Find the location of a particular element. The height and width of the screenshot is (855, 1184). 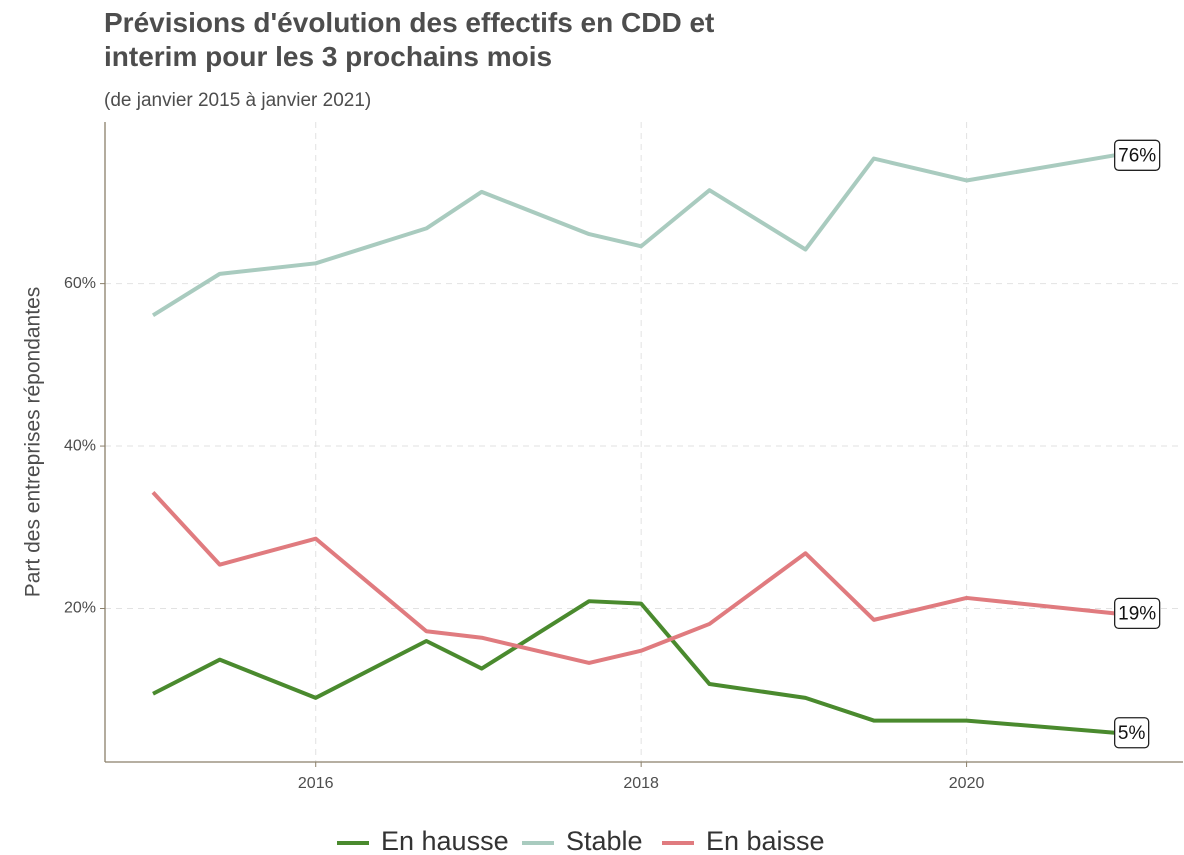

y-tick-label: 60% is located at coordinates (80, 283).